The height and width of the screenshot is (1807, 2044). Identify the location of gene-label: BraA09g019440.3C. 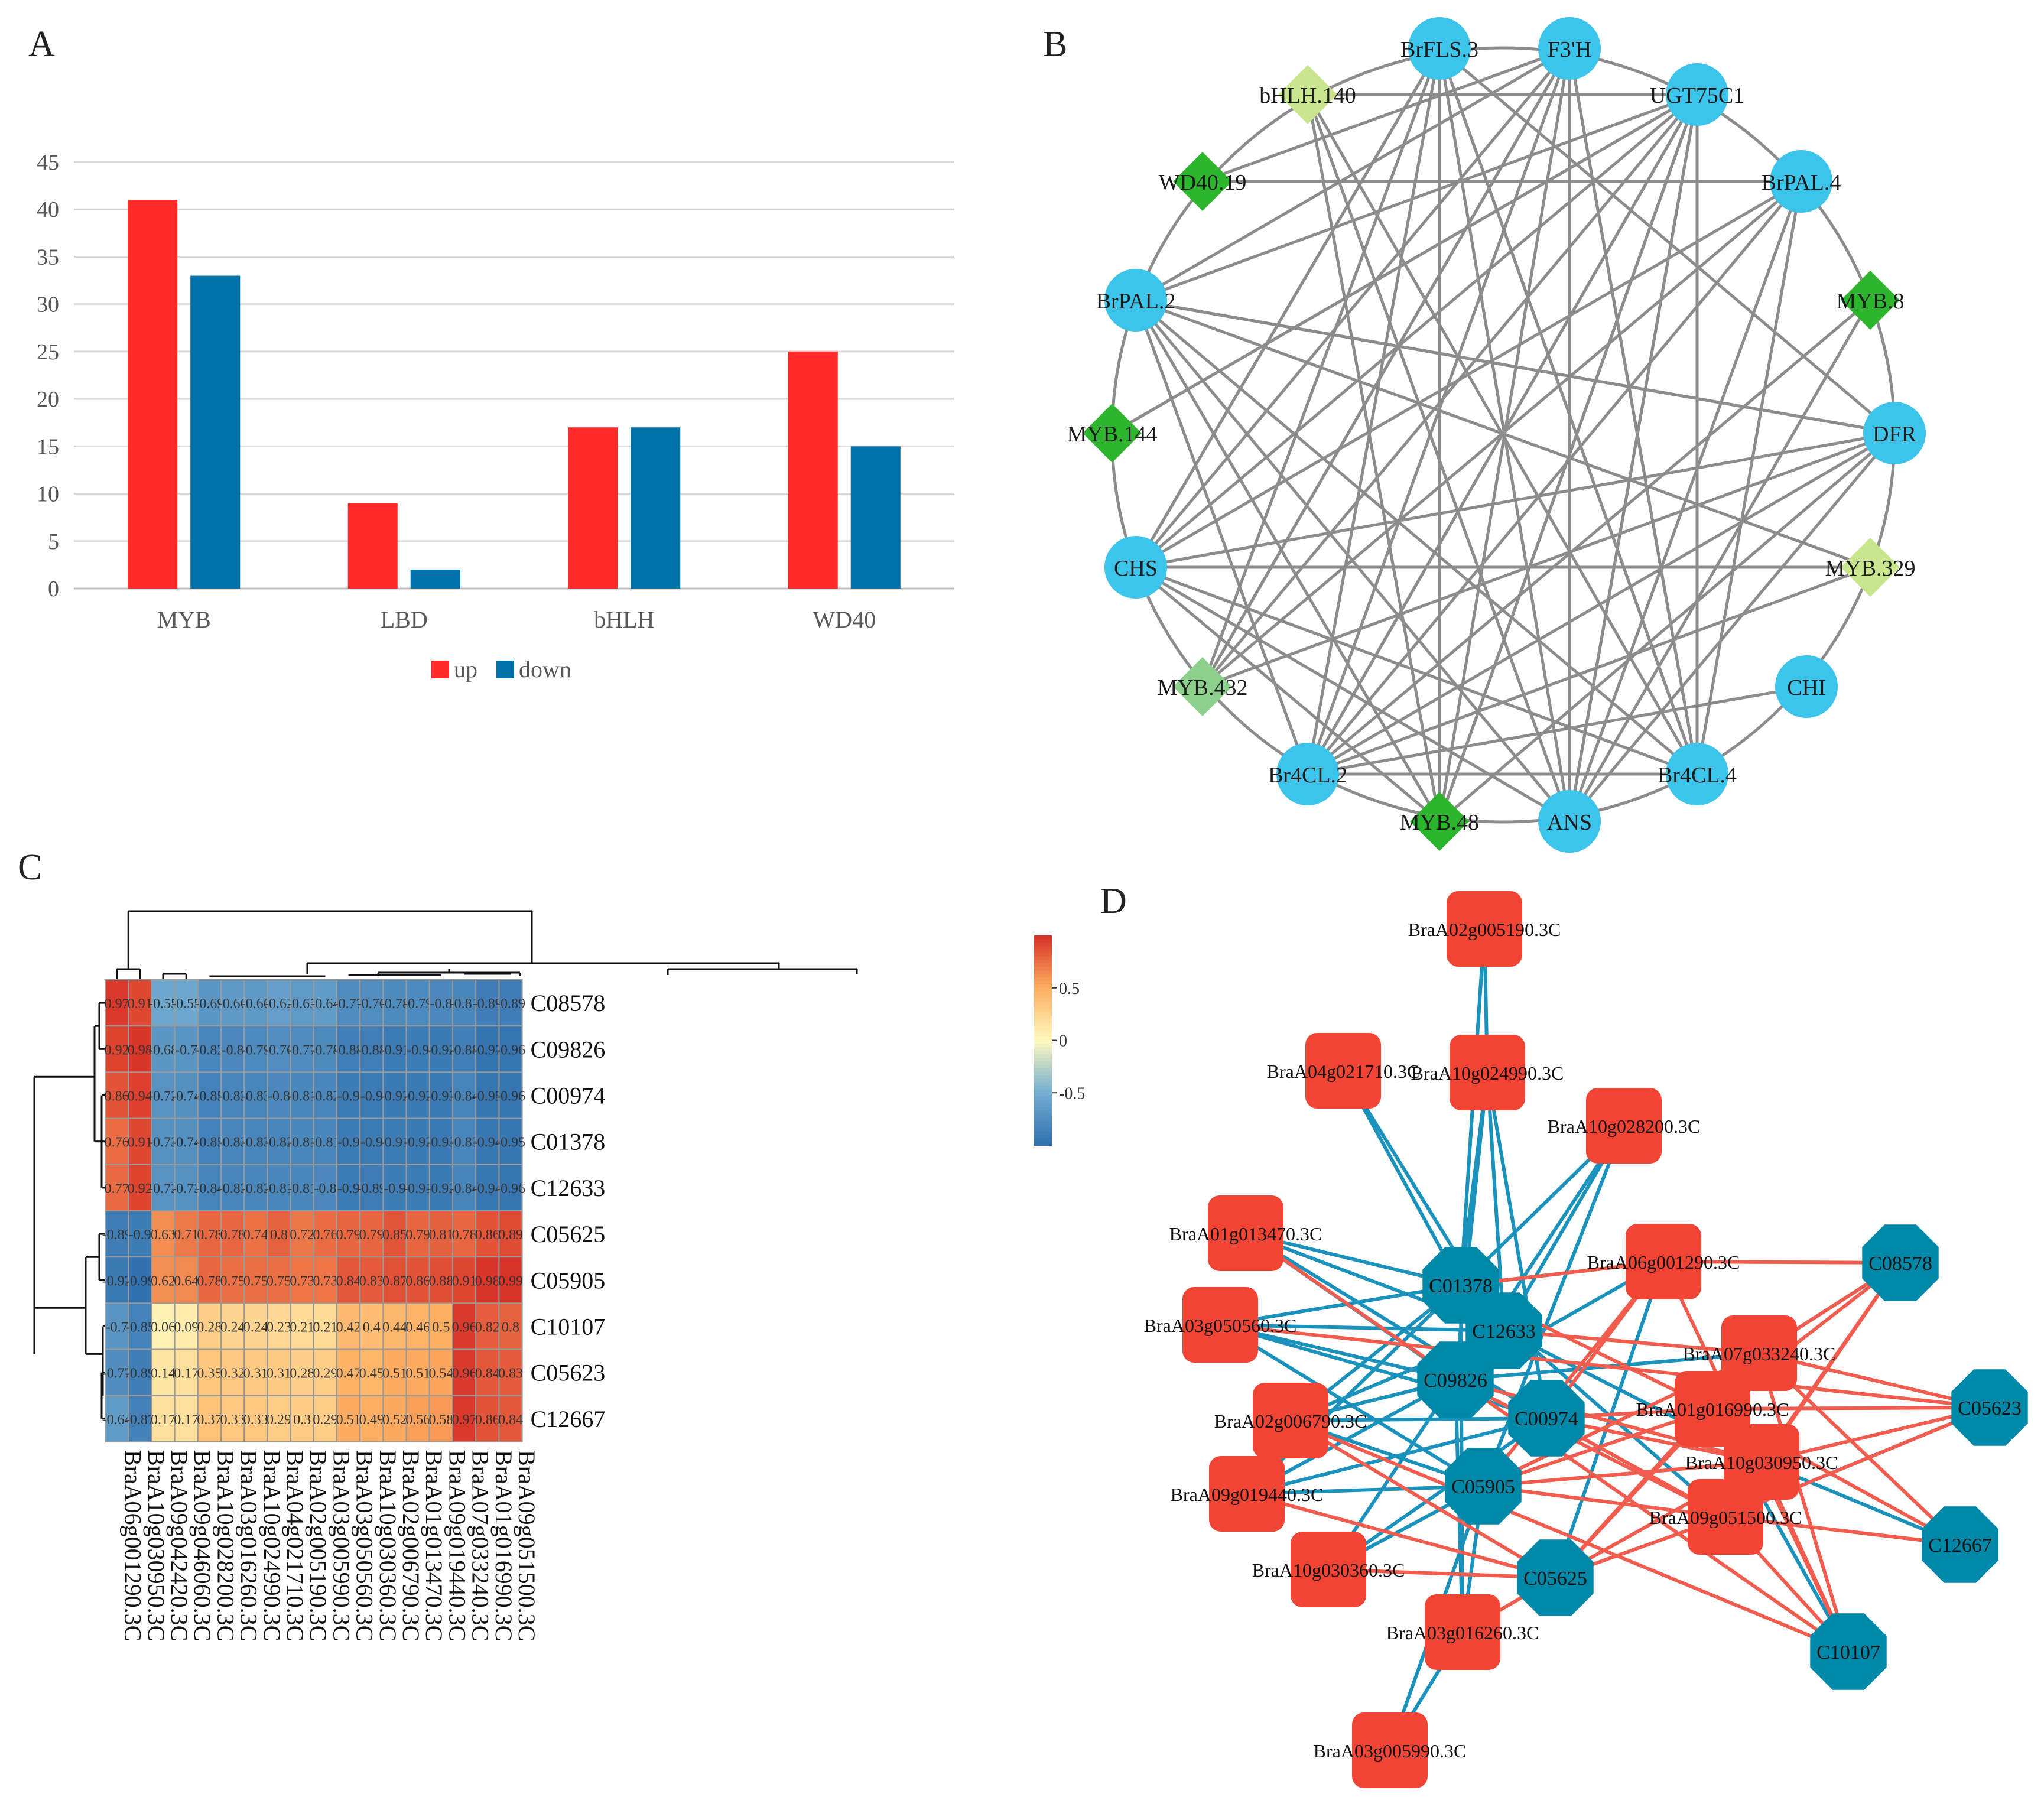
(1248, 1494).